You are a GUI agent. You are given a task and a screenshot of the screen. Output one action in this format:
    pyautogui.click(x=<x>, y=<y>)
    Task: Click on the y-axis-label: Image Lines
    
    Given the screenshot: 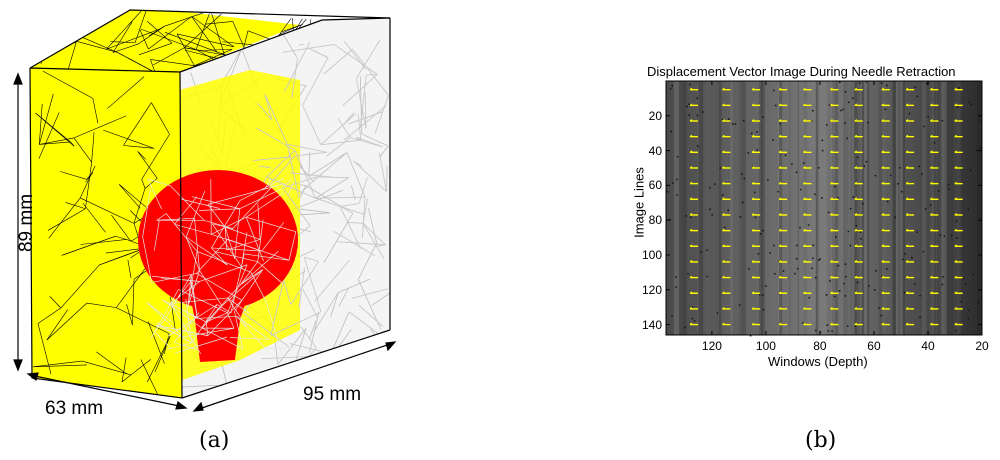 What is the action you would take?
    pyautogui.click(x=639, y=202)
    